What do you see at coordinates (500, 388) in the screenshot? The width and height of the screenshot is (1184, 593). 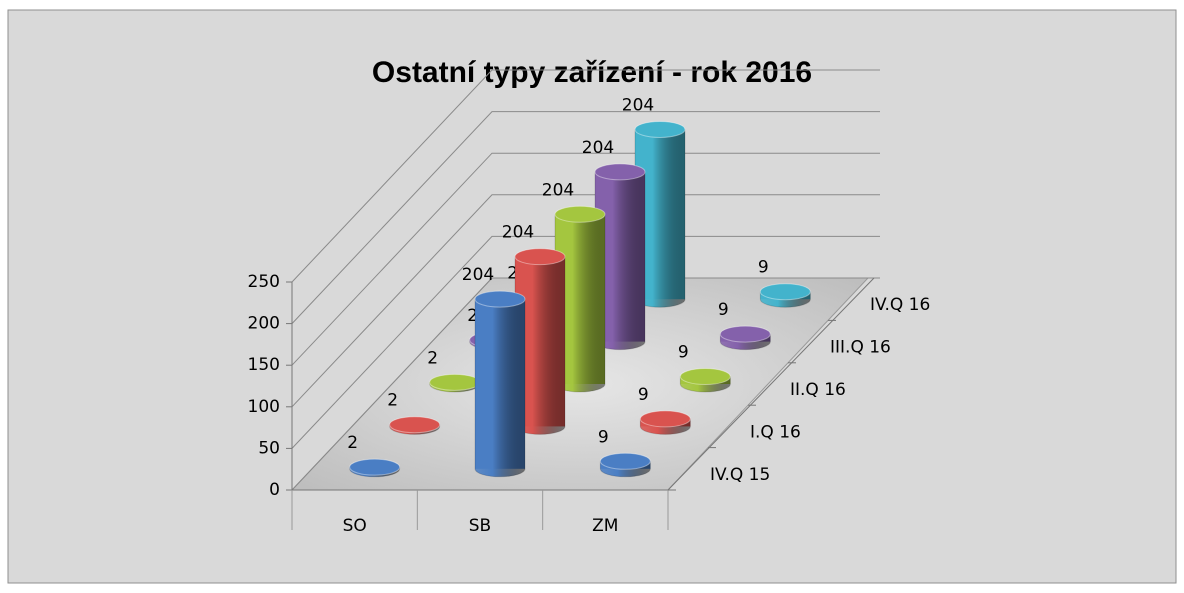 I see `cylinder` at bounding box center [500, 388].